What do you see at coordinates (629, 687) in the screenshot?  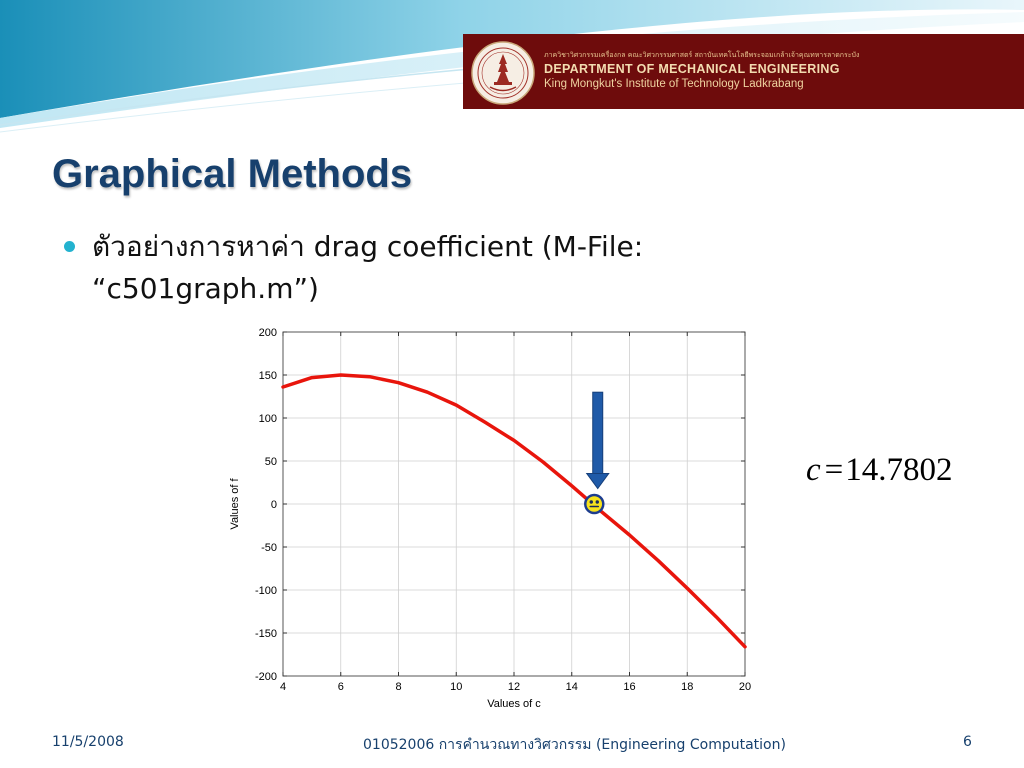 I see `x-tick-label: 16` at bounding box center [629, 687].